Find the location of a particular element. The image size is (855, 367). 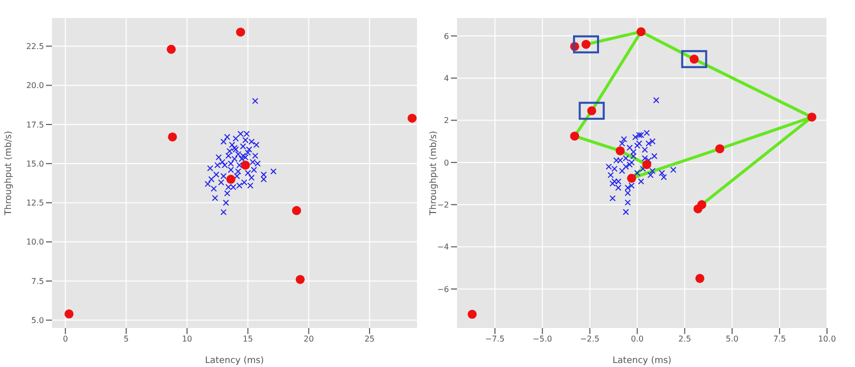

y-tick-label: 0 is located at coordinates (446, 163).